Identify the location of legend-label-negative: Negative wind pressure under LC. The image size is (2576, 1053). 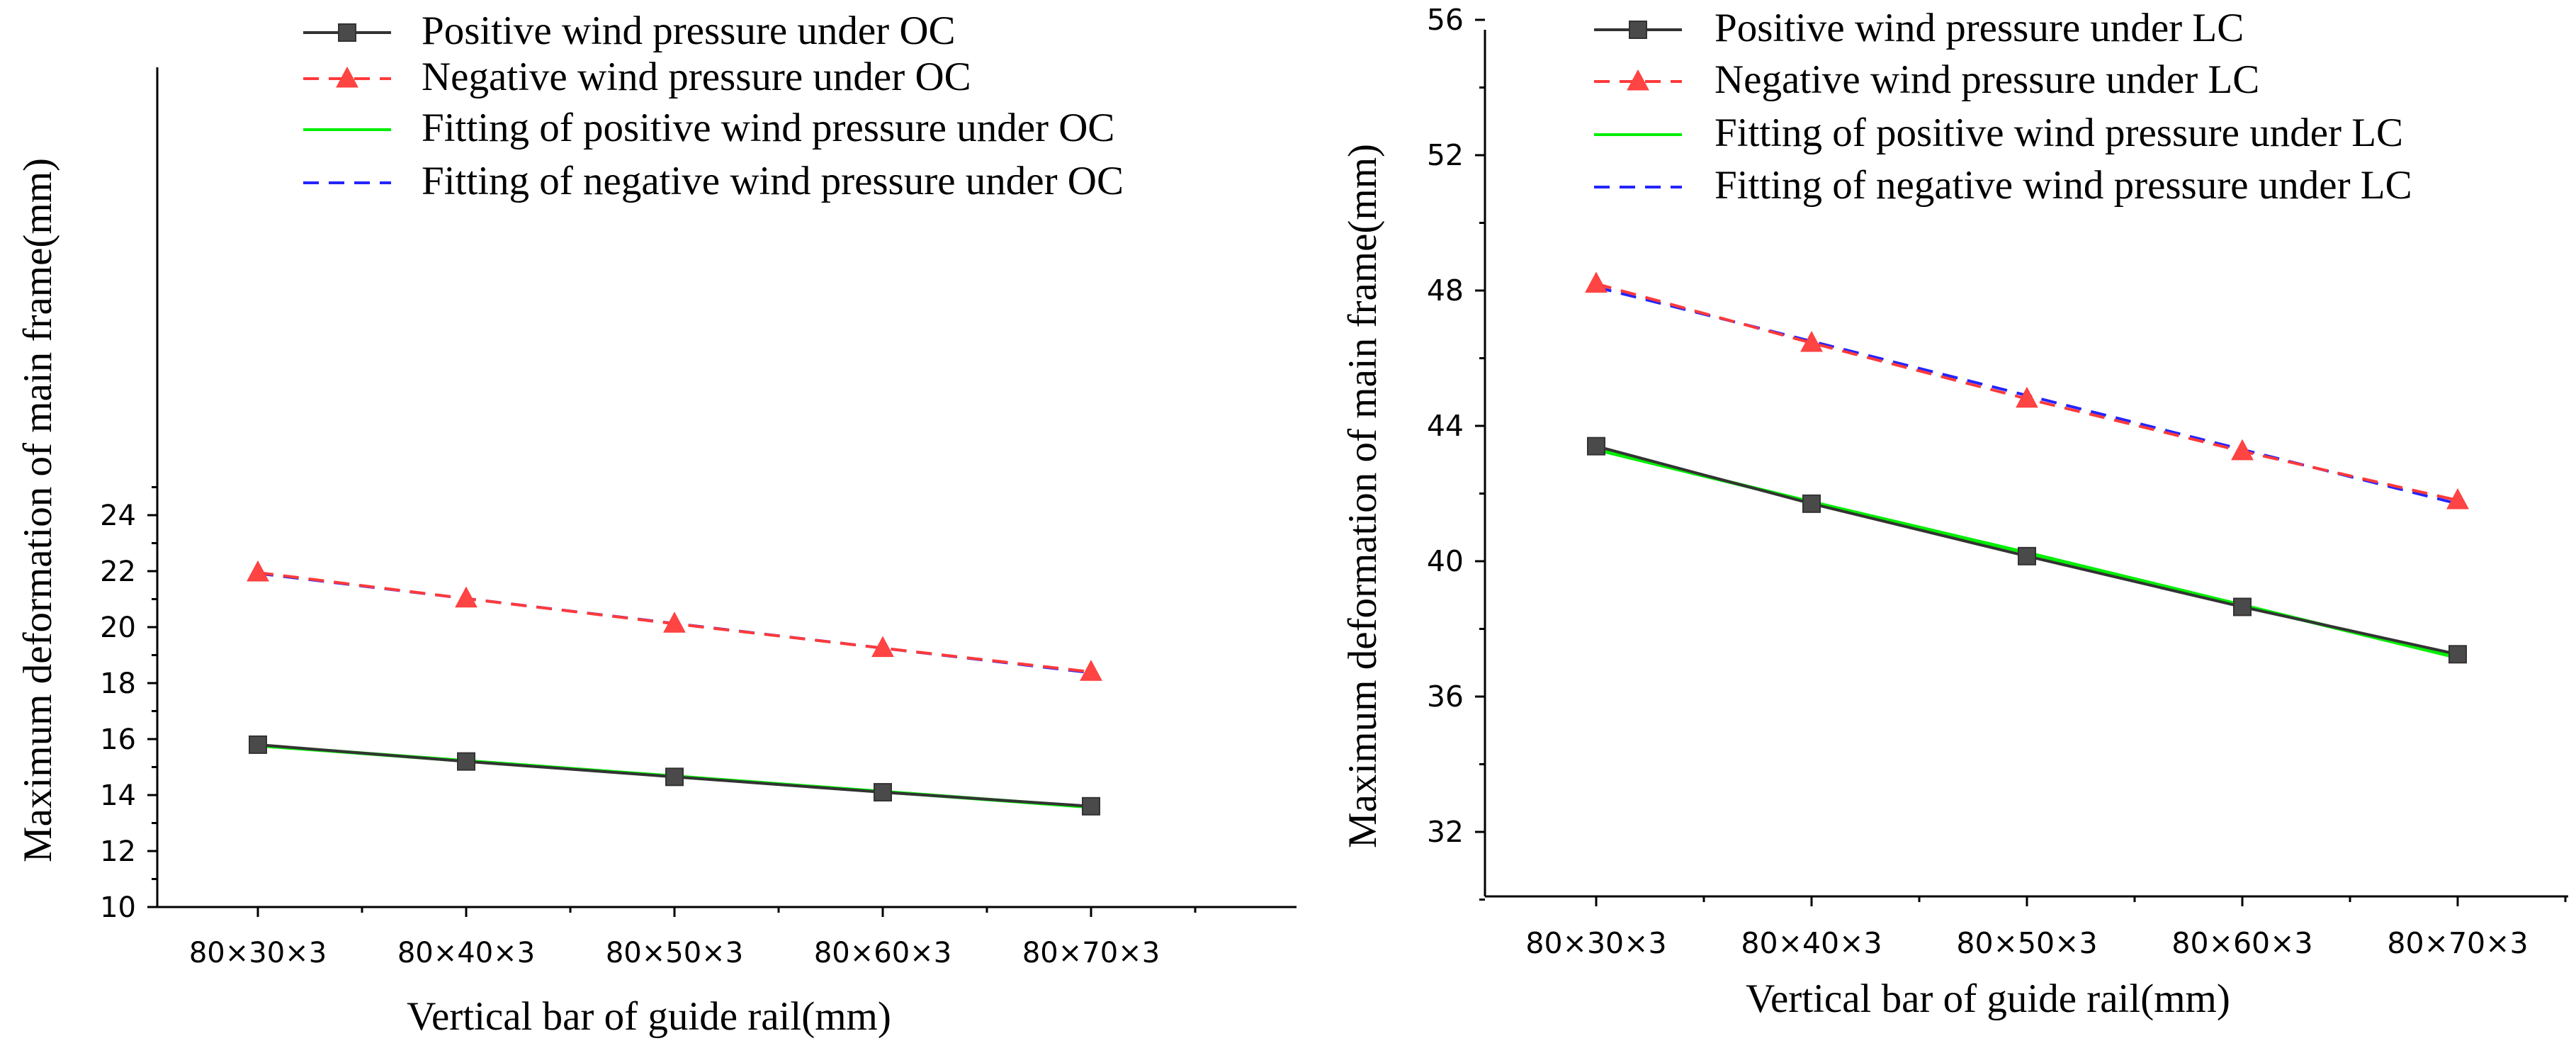
(1986, 79).